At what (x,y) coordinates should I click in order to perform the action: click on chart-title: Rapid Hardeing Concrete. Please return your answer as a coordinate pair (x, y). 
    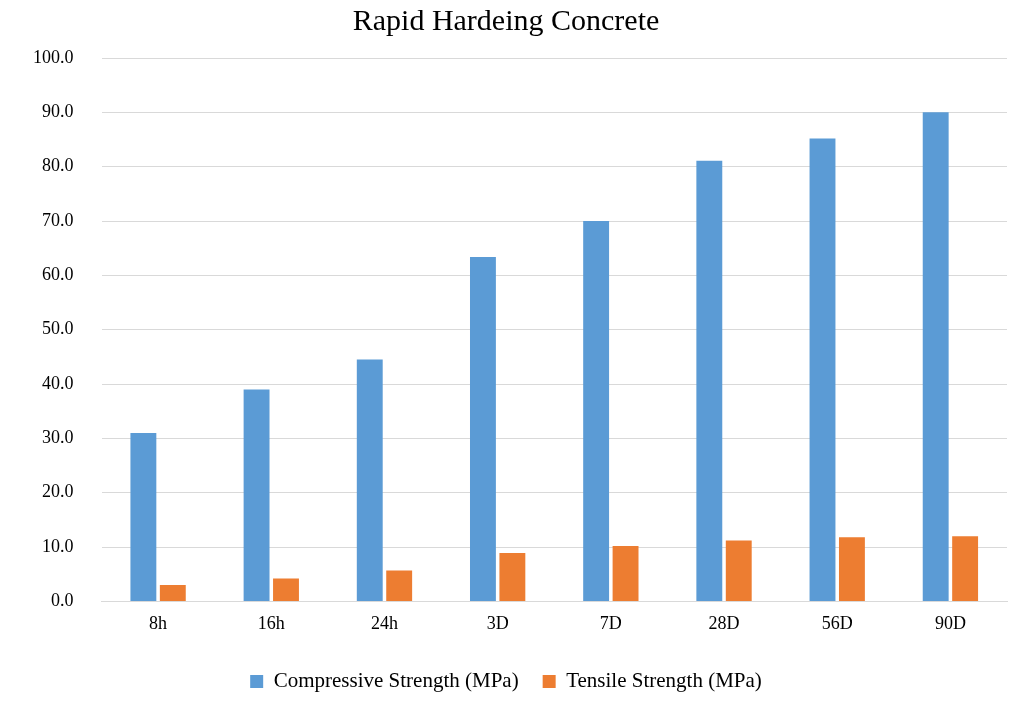
    Looking at the image, I should click on (506, 19).